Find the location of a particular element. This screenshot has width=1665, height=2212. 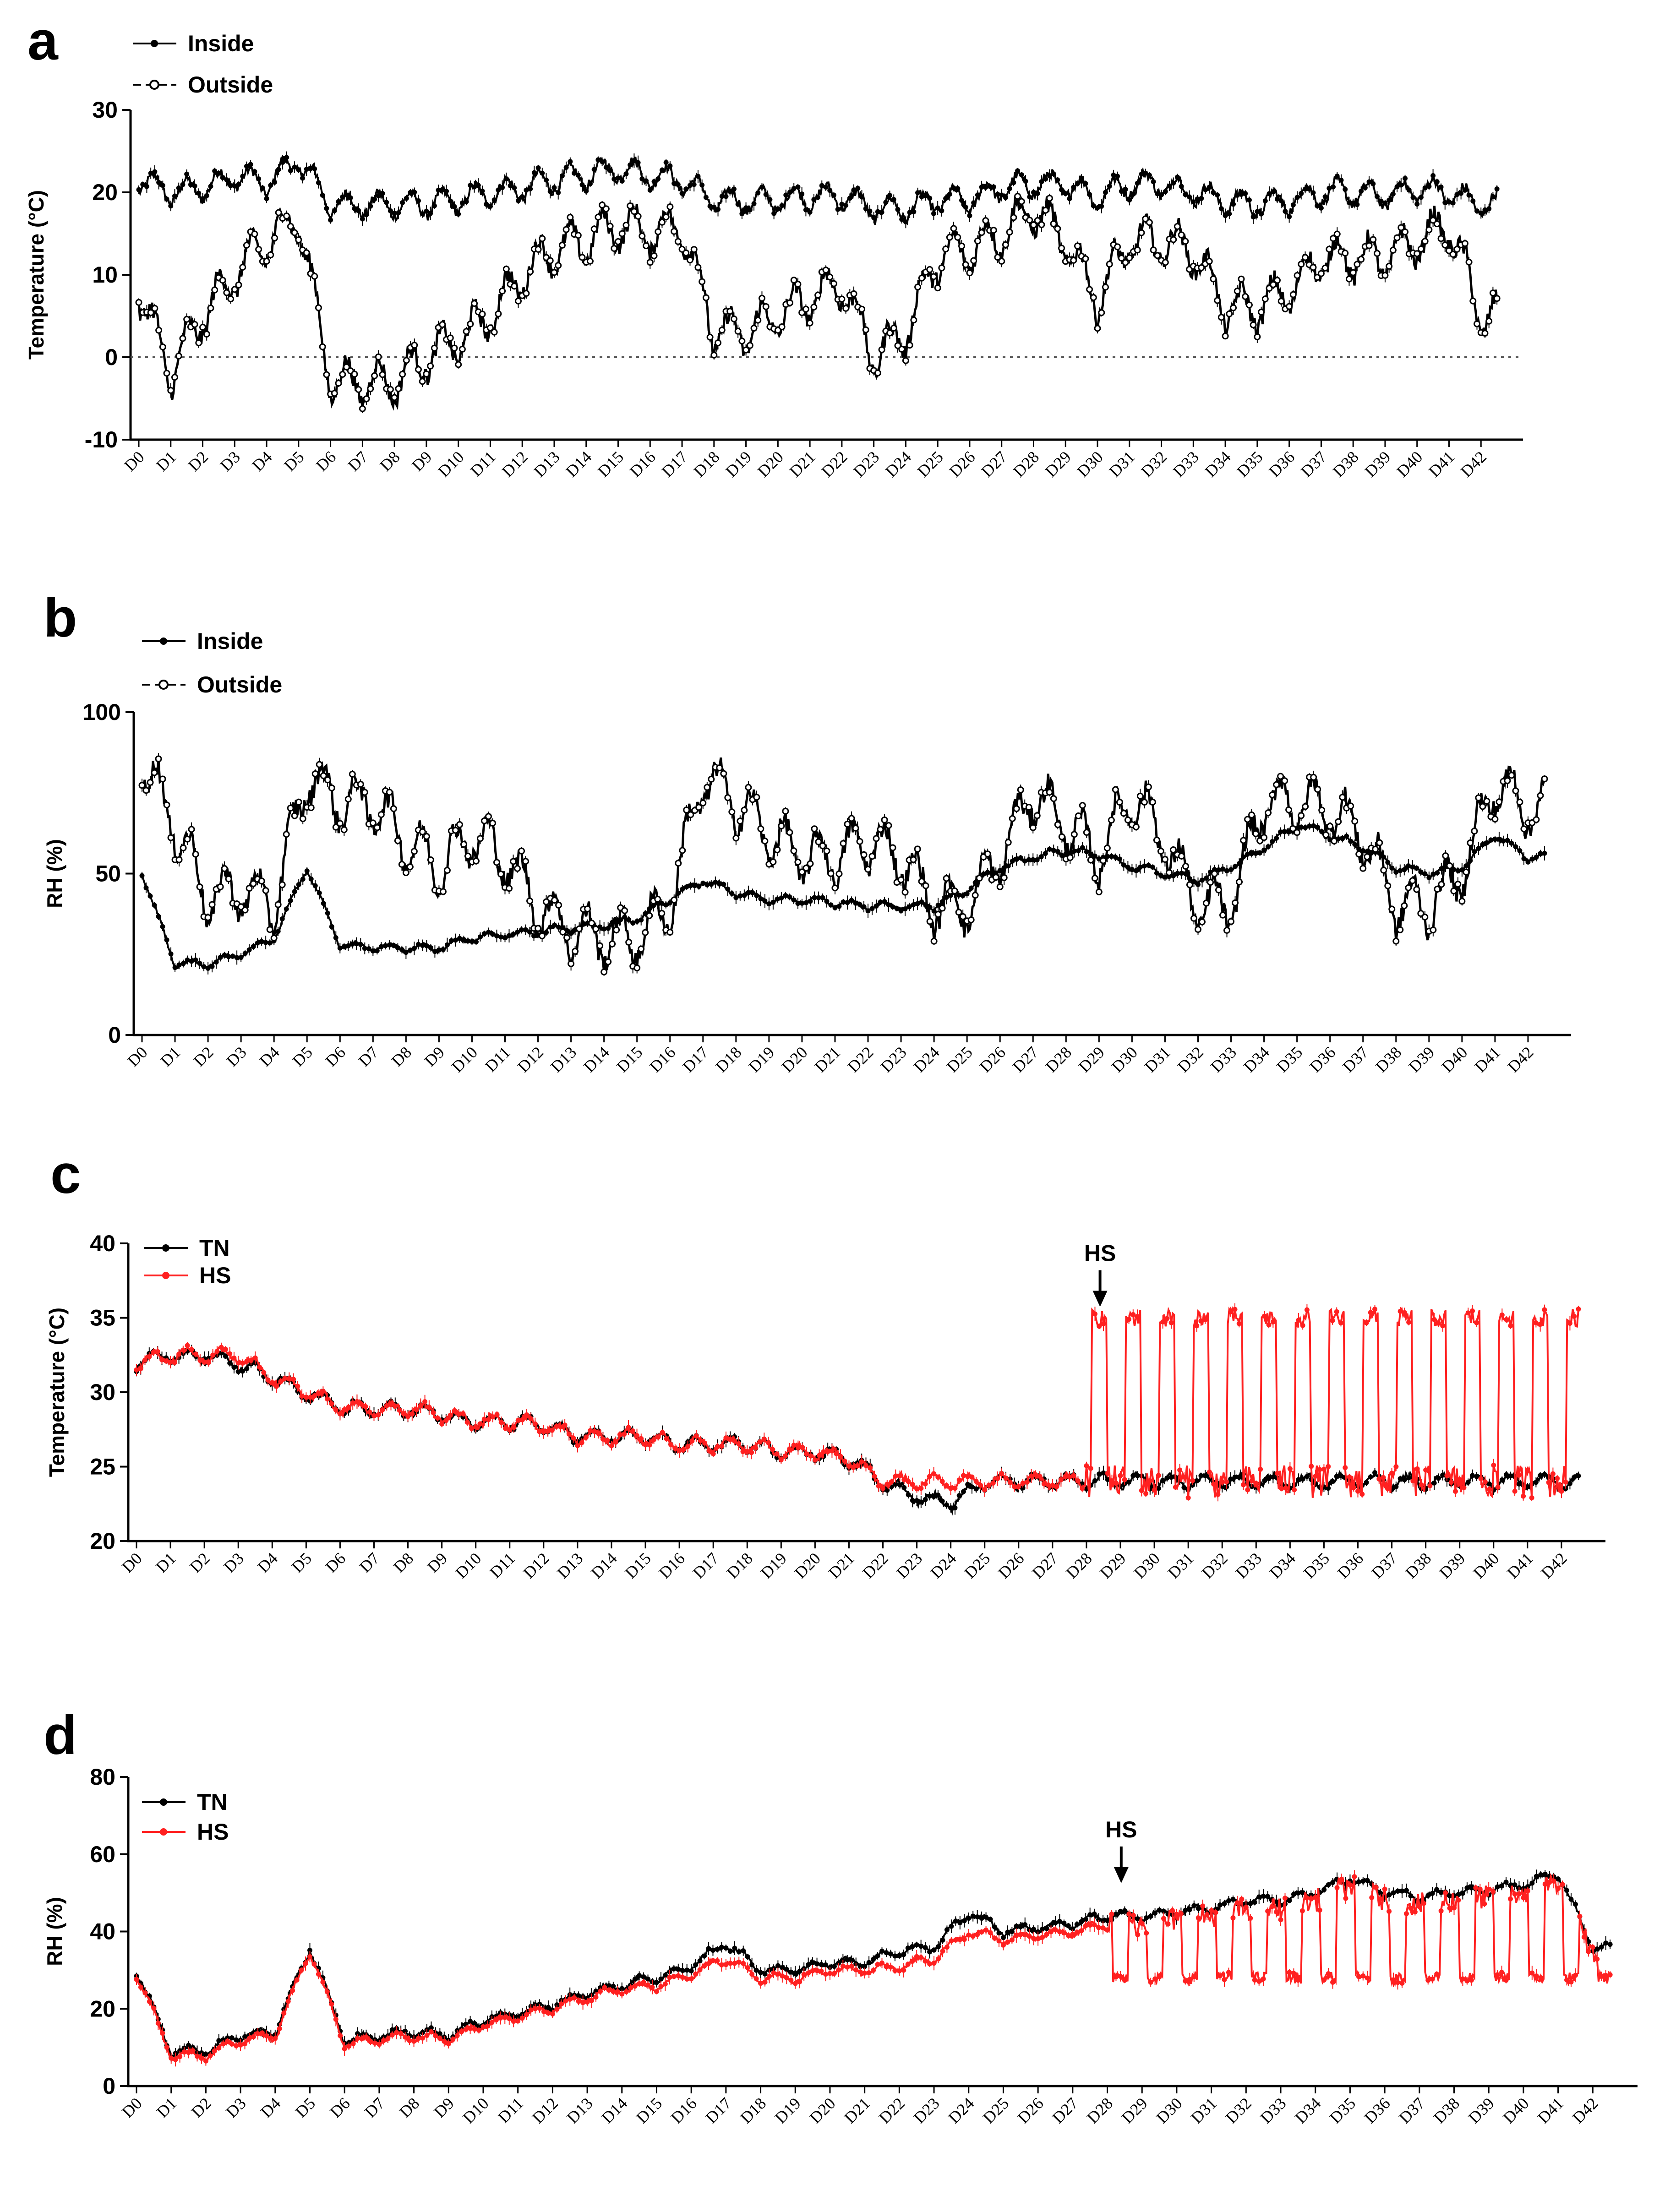

x-tick-label: D38 is located at coordinates (1346, 464).